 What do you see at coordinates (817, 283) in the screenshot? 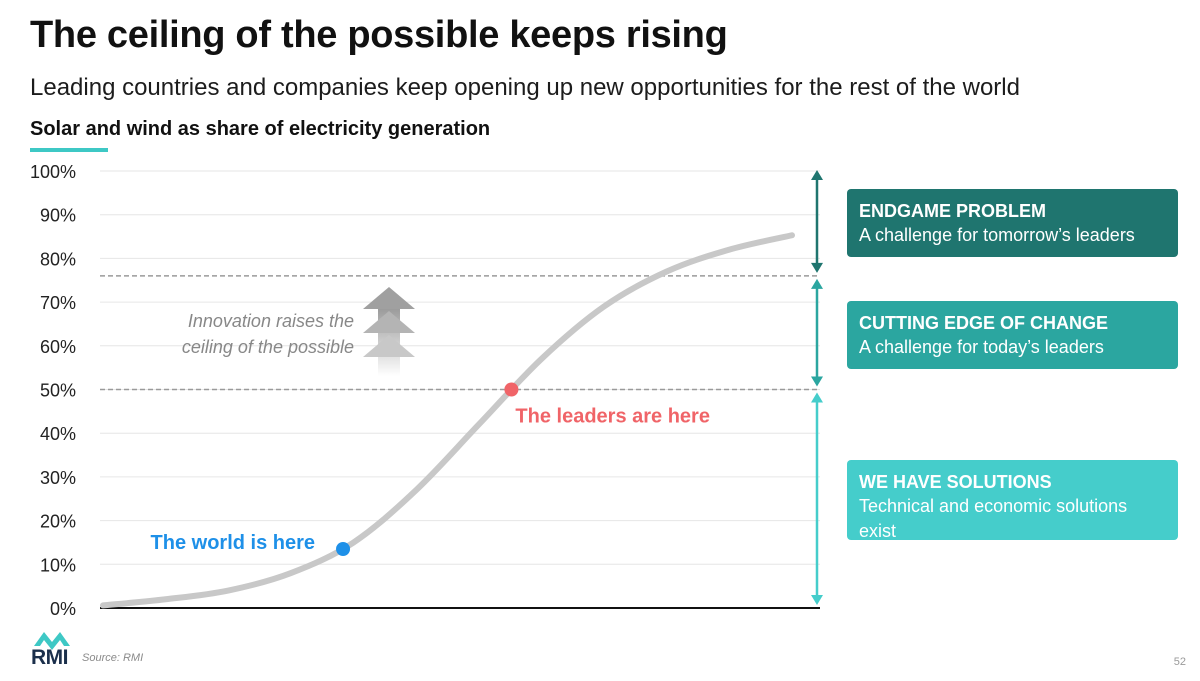
I see `cutting-edge-range-arrow-head-up` at bounding box center [817, 283].